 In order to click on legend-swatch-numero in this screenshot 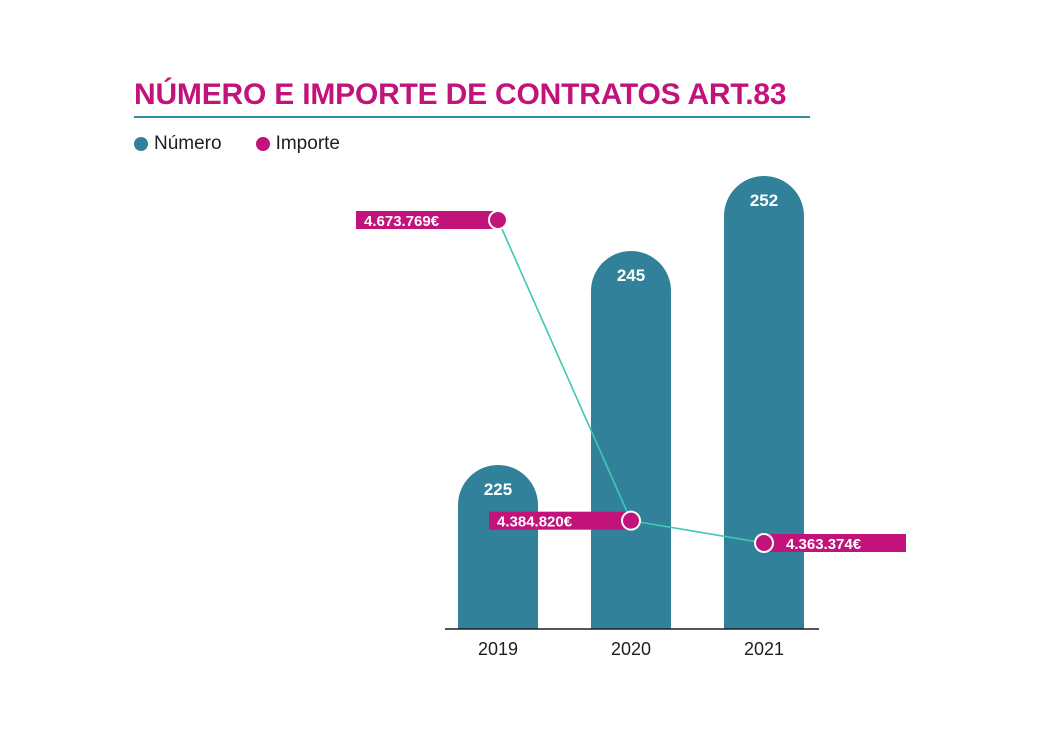, I will do `click(141, 144)`.